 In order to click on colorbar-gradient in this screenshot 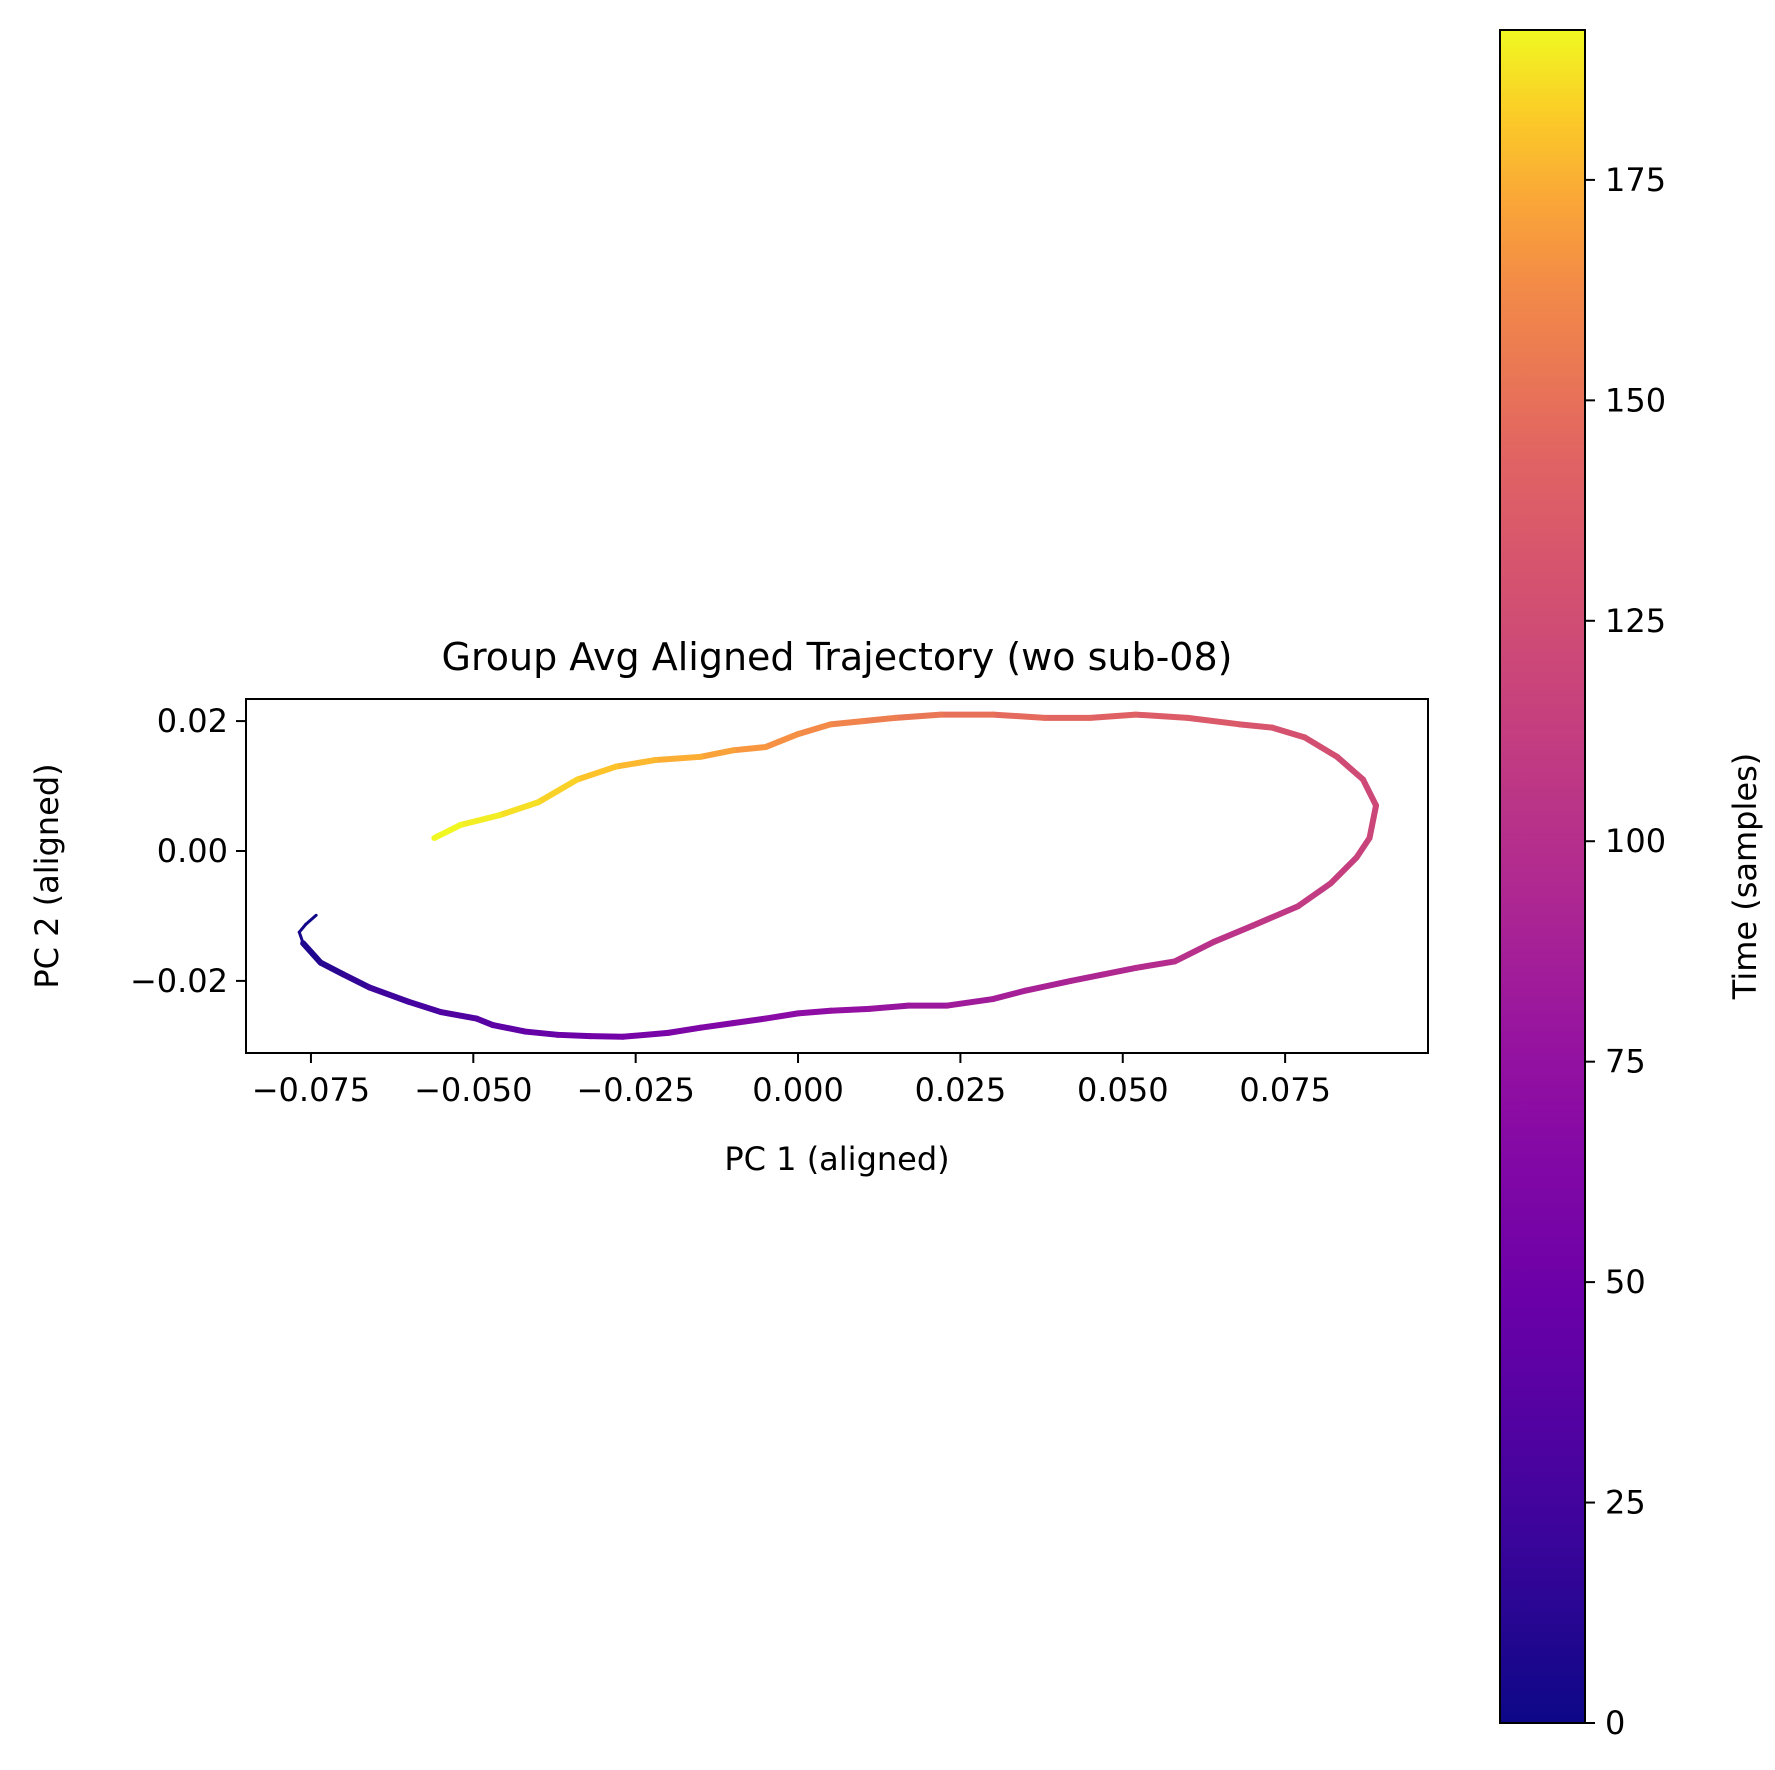, I will do `click(1542, 876)`.